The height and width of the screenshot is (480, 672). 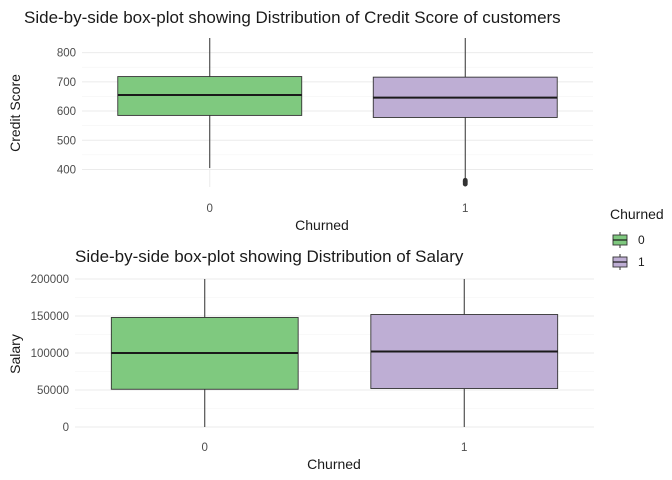 I want to click on legend-label: 1, so click(x=641, y=262).